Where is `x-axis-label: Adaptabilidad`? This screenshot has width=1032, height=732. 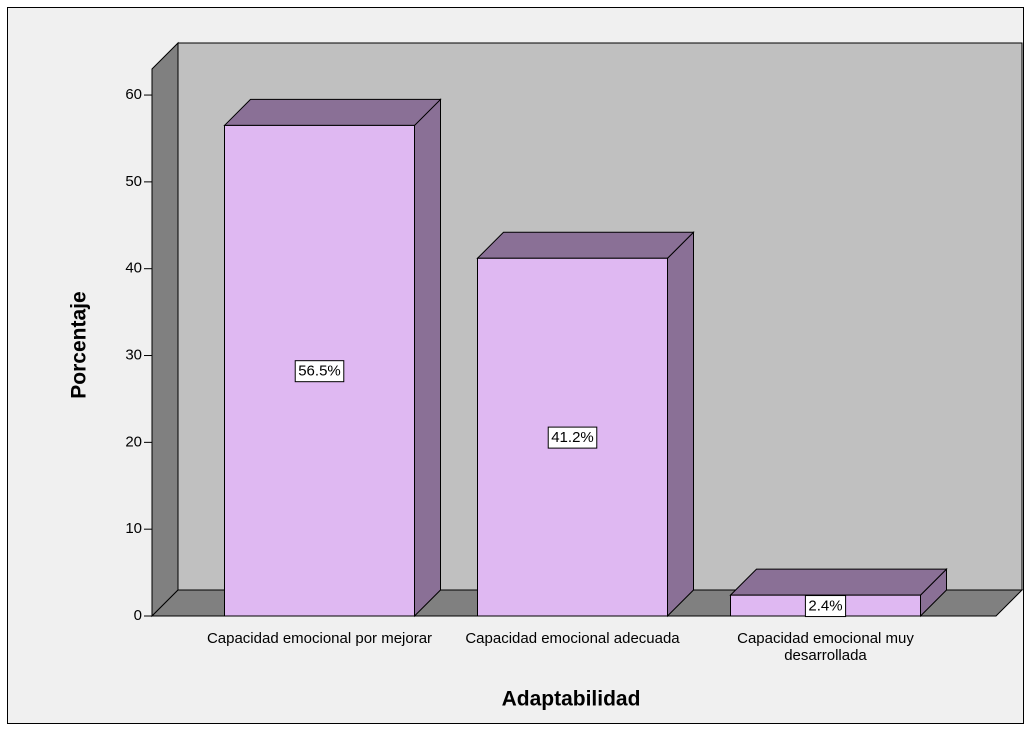 x-axis-label: Adaptabilidad is located at coordinates (571, 699).